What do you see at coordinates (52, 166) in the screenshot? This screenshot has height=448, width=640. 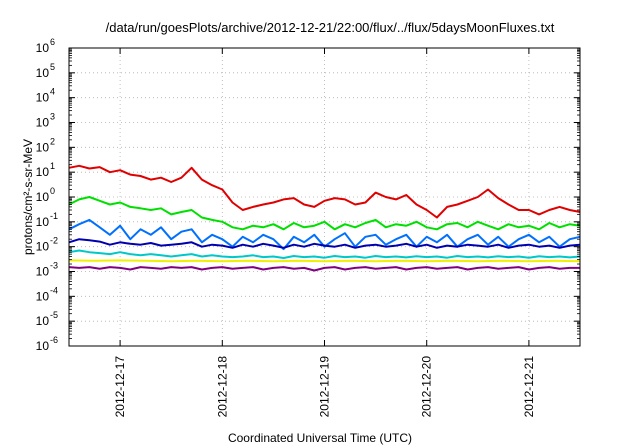 I see `y-tick-exponent: 1` at bounding box center [52, 166].